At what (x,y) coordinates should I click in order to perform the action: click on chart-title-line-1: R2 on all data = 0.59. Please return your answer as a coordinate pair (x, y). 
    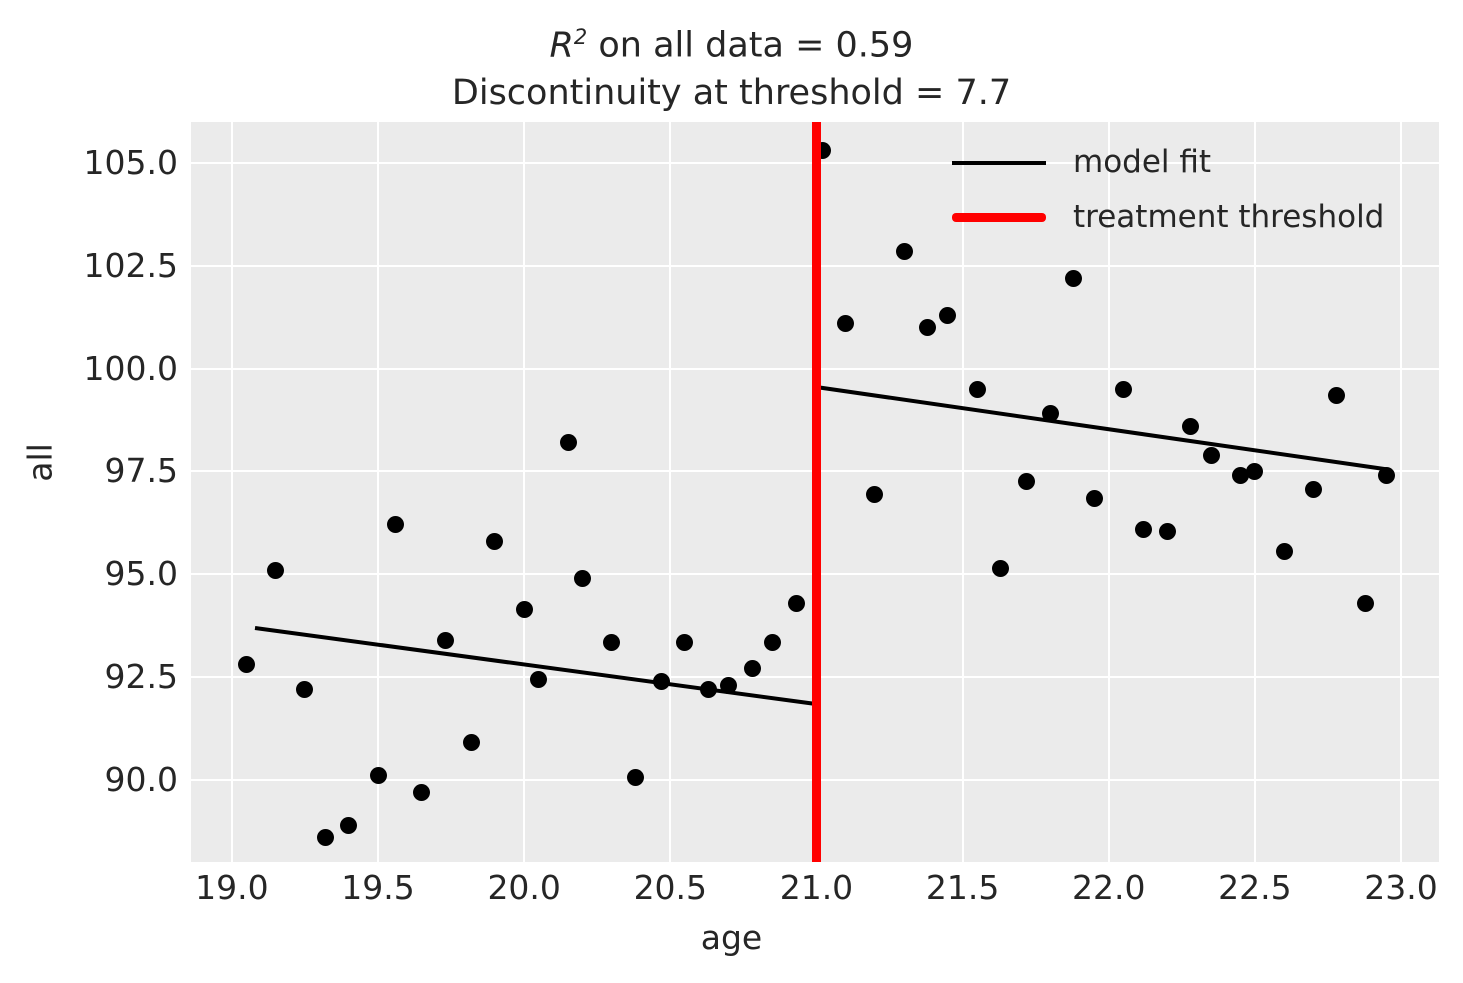
    Looking at the image, I should click on (731, 42).